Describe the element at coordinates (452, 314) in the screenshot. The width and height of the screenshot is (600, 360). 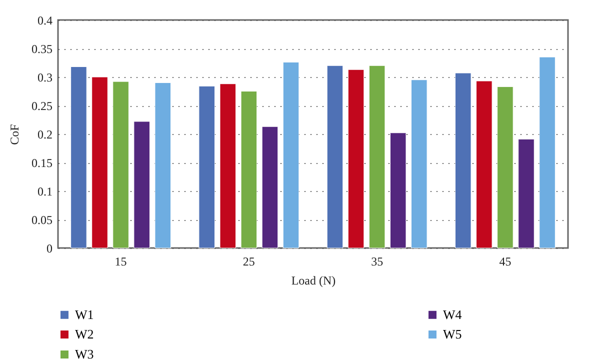
I see `legend-label: W4` at that location.